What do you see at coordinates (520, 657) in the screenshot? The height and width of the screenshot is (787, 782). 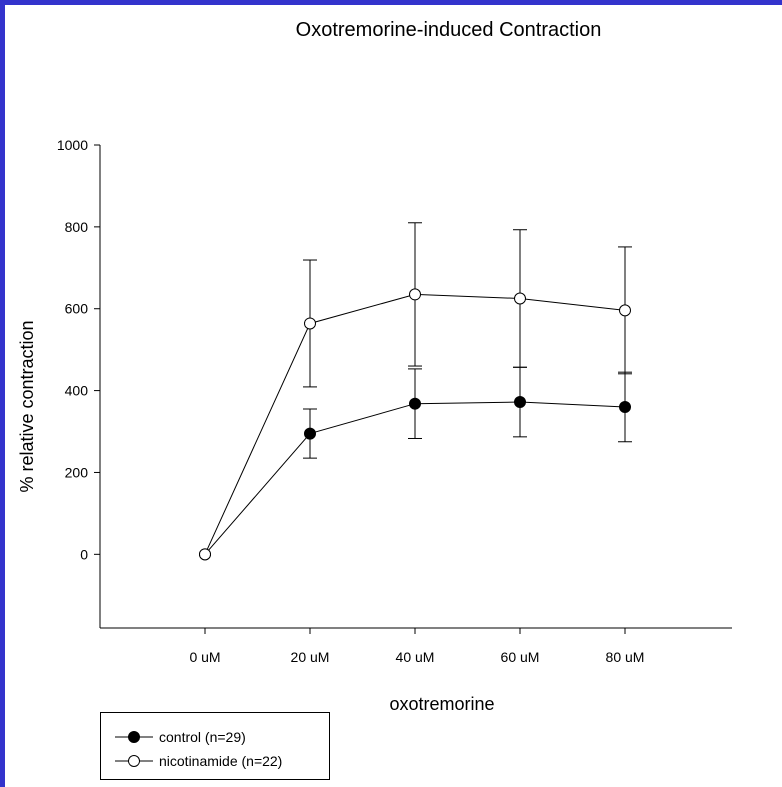 I see `x-tick-label: 60 uM` at bounding box center [520, 657].